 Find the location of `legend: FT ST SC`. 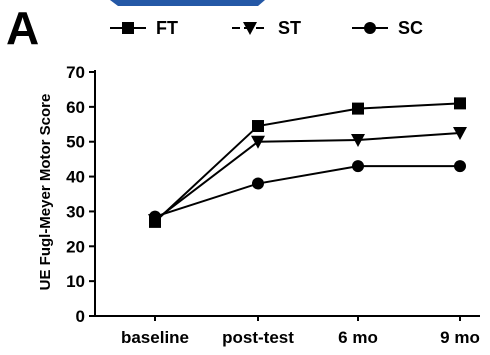

legend: FT ST SC is located at coordinates (266, 28).